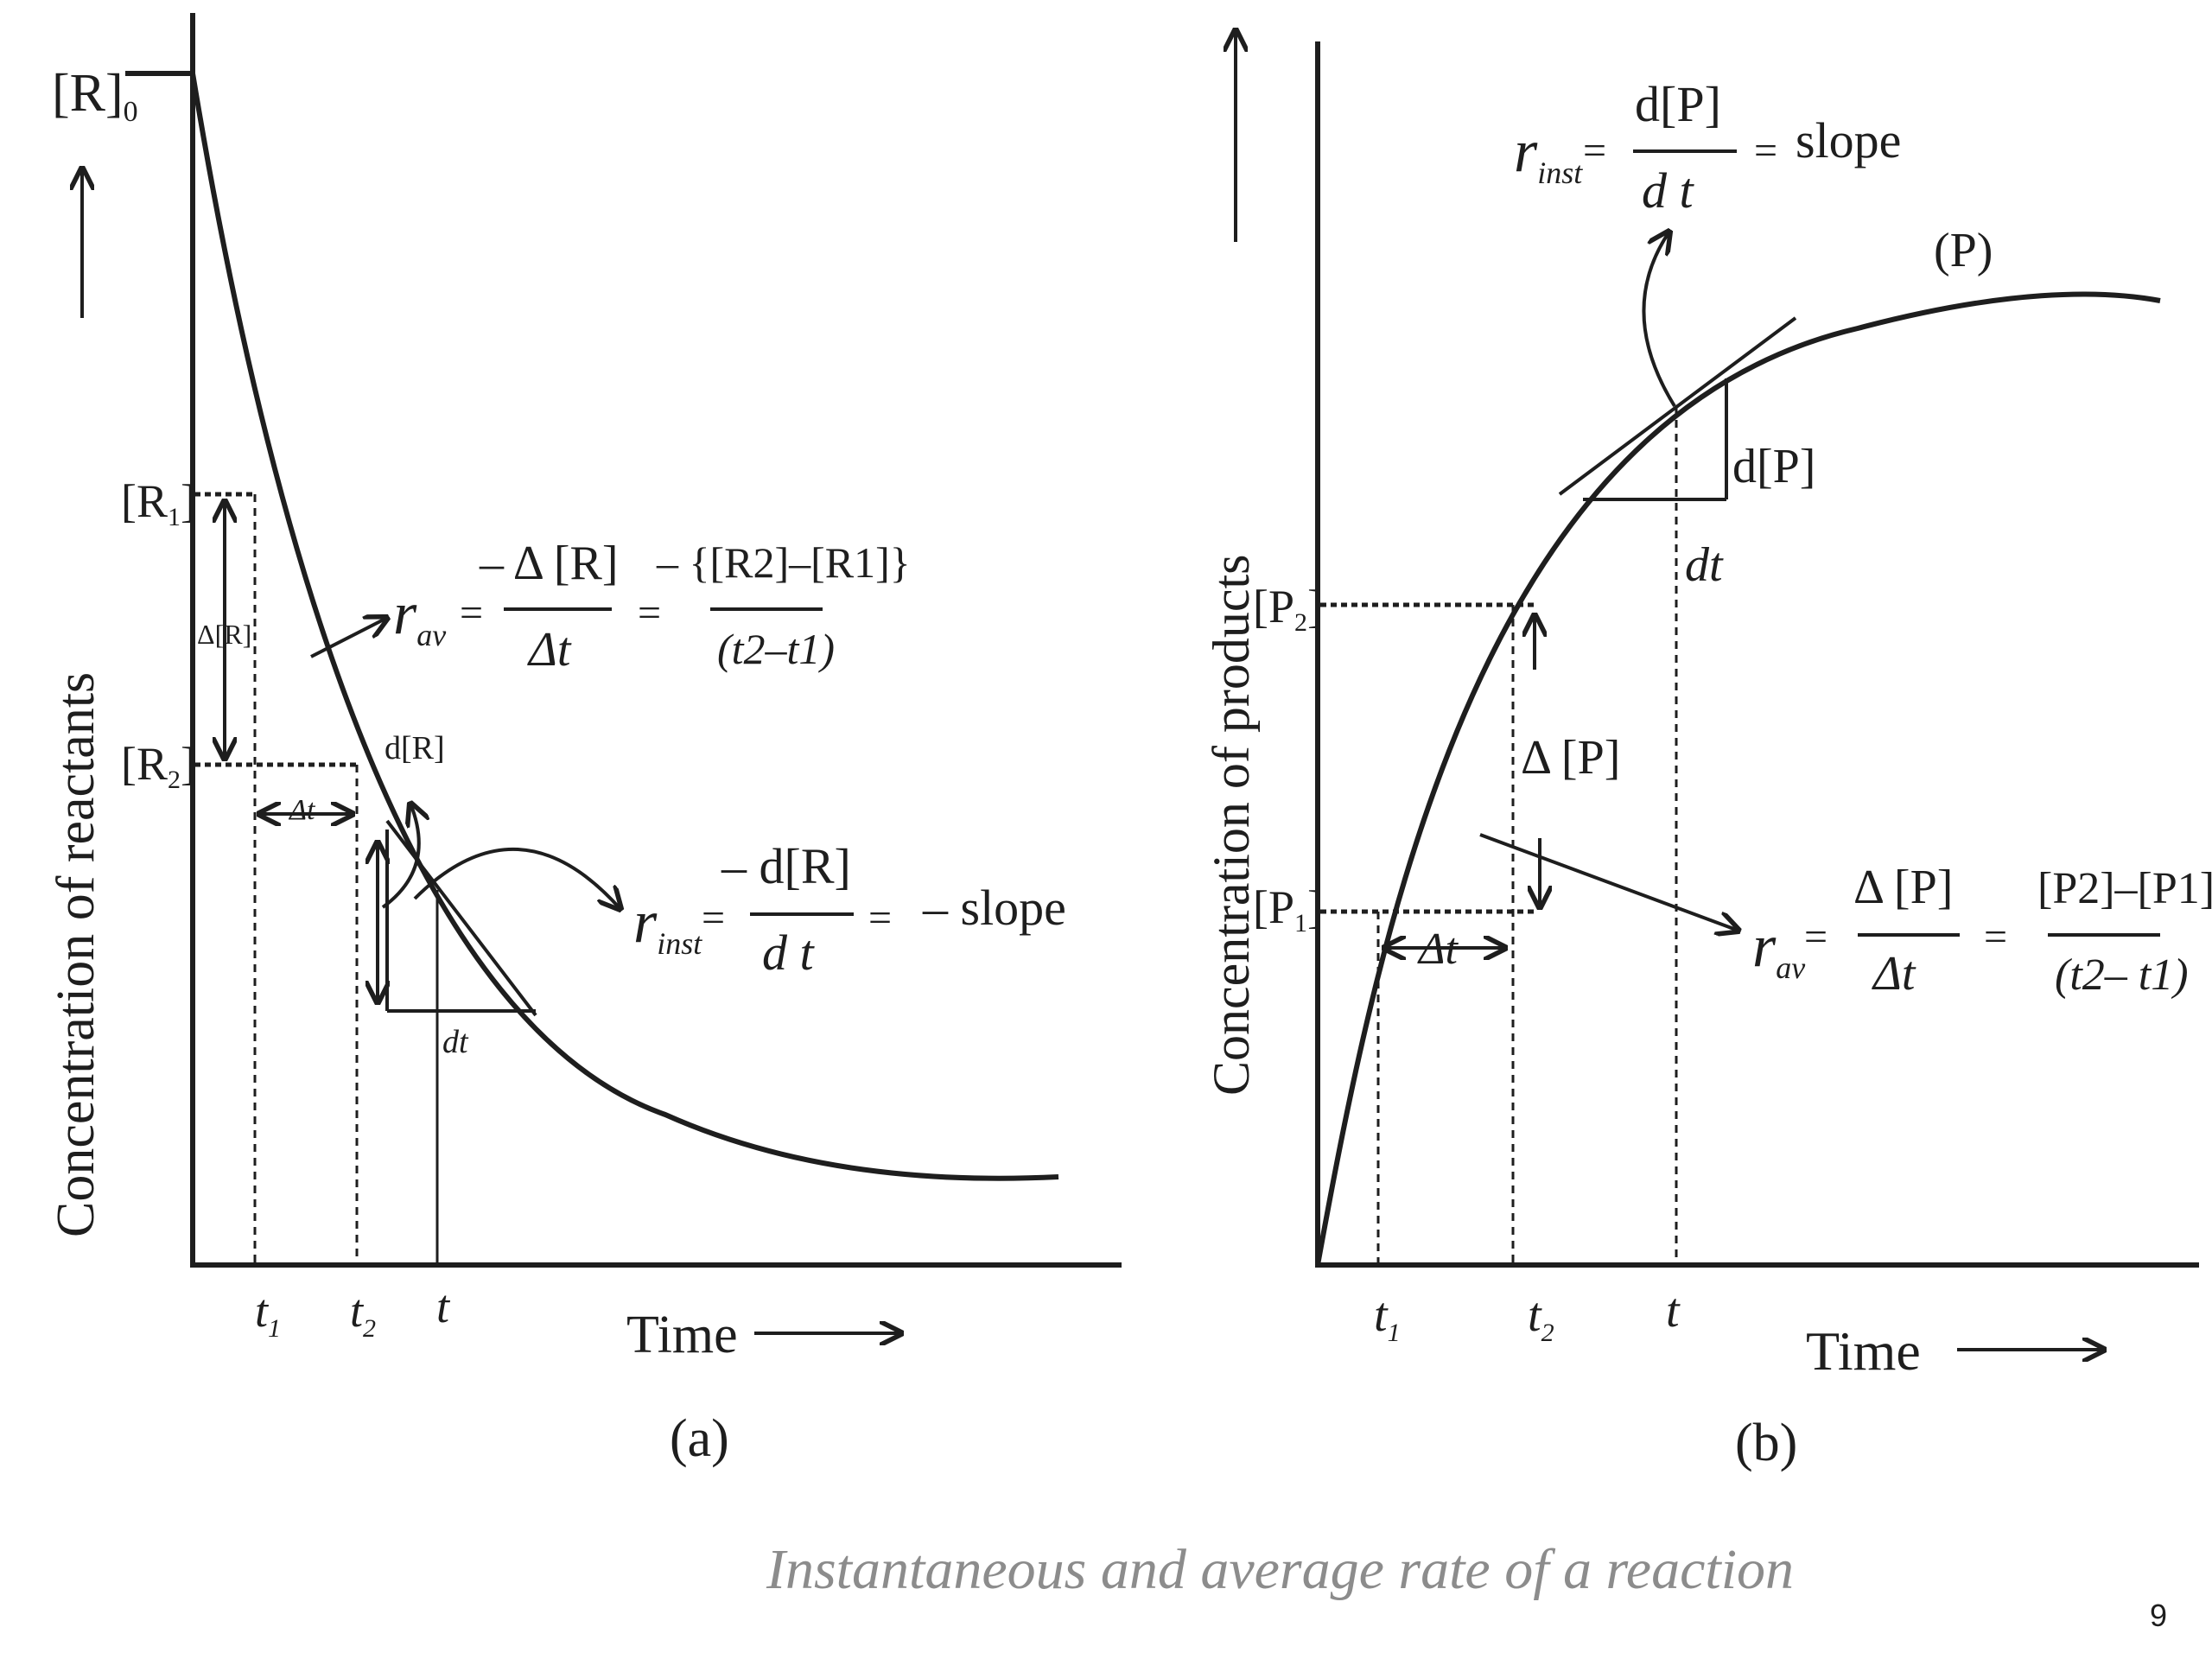 Image resolution: width=2212 pixels, height=1659 pixels. I want to click on r0-label: [R]0, so click(95, 96).